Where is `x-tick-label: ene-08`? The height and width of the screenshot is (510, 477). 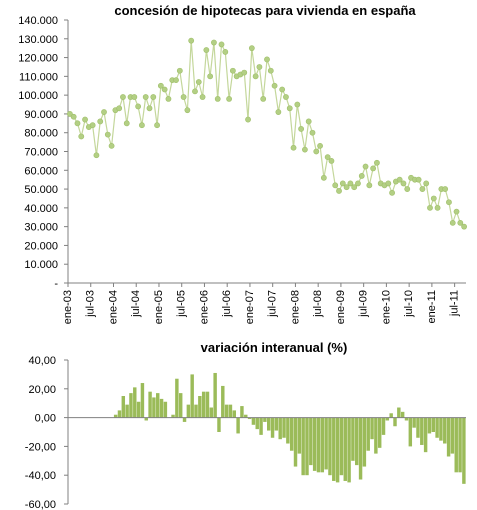 x-tick-label: ene-08 is located at coordinates (295, 307).